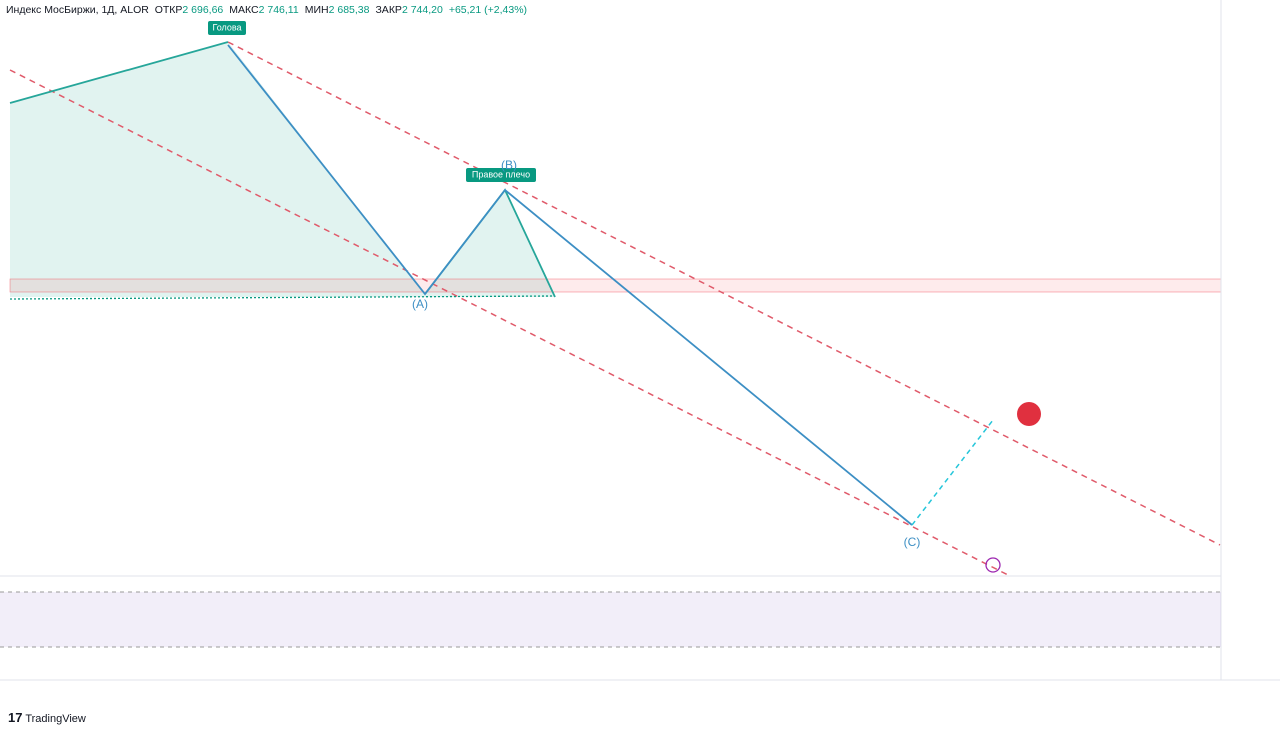 The image size is (1280, 731). Describe the element at coordinates (349, 10) in the screenshot. I see `value: 2 685,38` at that location.